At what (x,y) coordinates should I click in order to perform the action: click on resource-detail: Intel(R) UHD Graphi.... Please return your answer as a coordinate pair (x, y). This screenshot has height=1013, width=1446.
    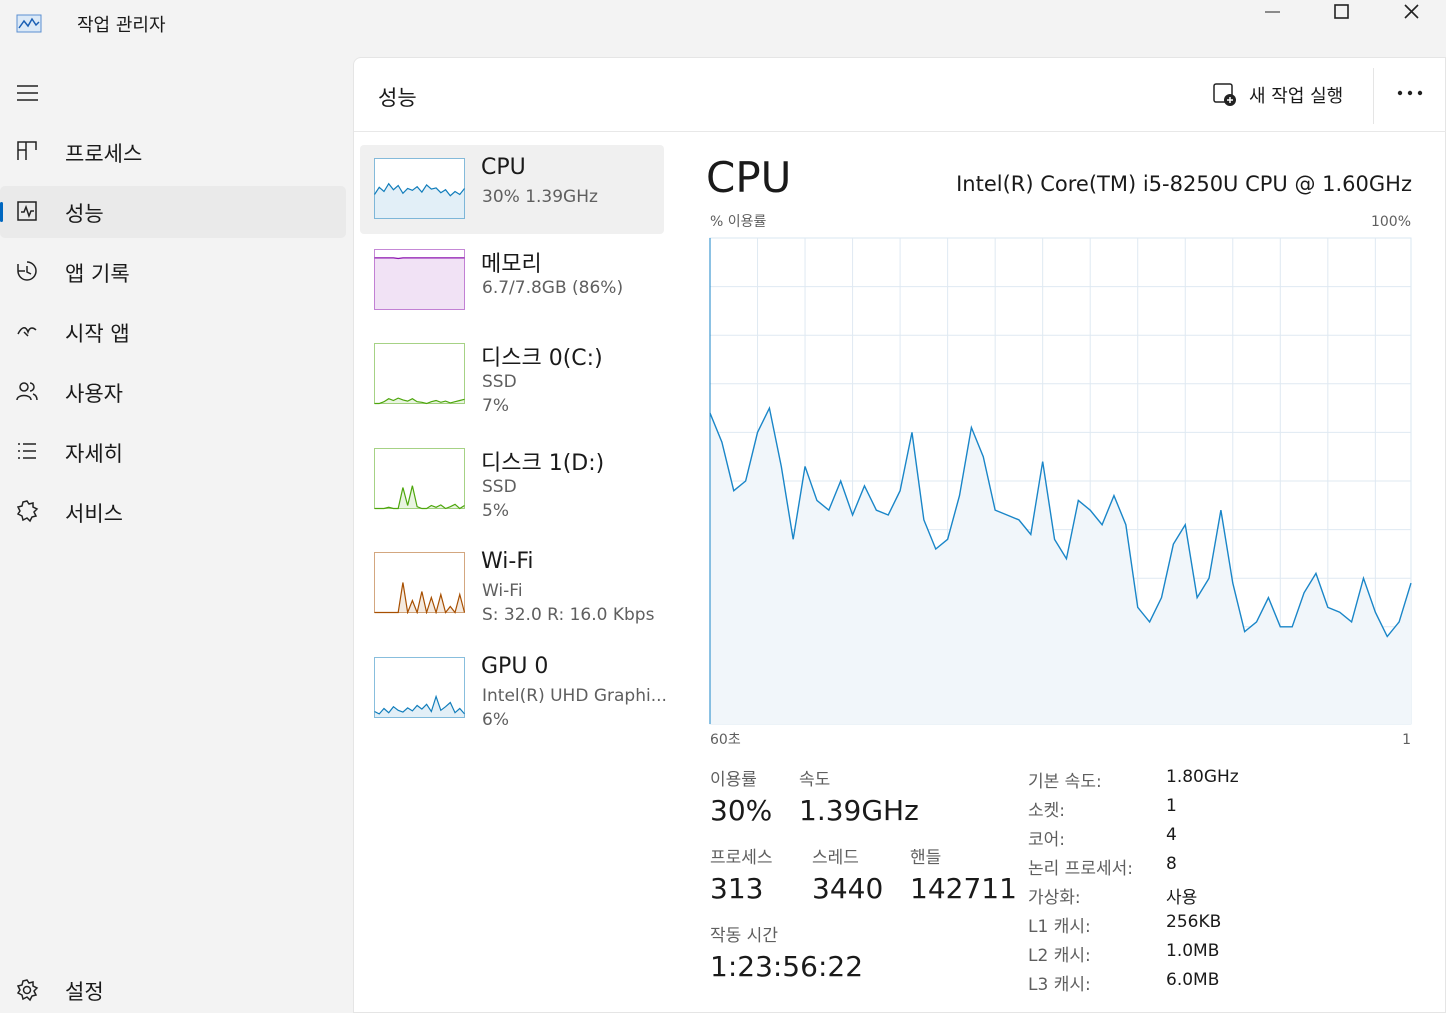
    Looking at the image, I should click on (574, 696).